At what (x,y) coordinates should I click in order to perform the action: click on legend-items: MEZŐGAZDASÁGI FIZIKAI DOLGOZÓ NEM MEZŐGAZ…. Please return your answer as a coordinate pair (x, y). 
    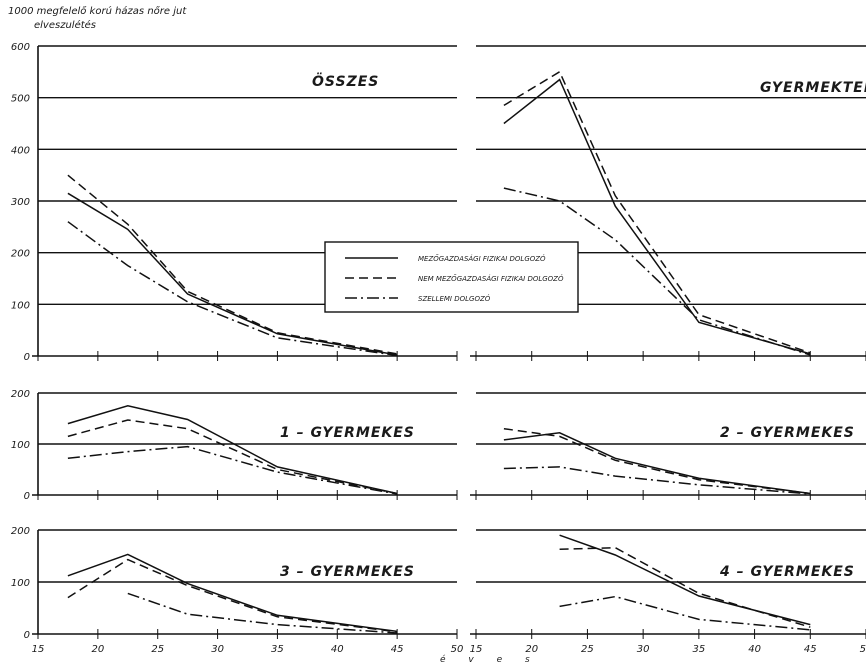
    Looking at the image, I should click on (454, 278).